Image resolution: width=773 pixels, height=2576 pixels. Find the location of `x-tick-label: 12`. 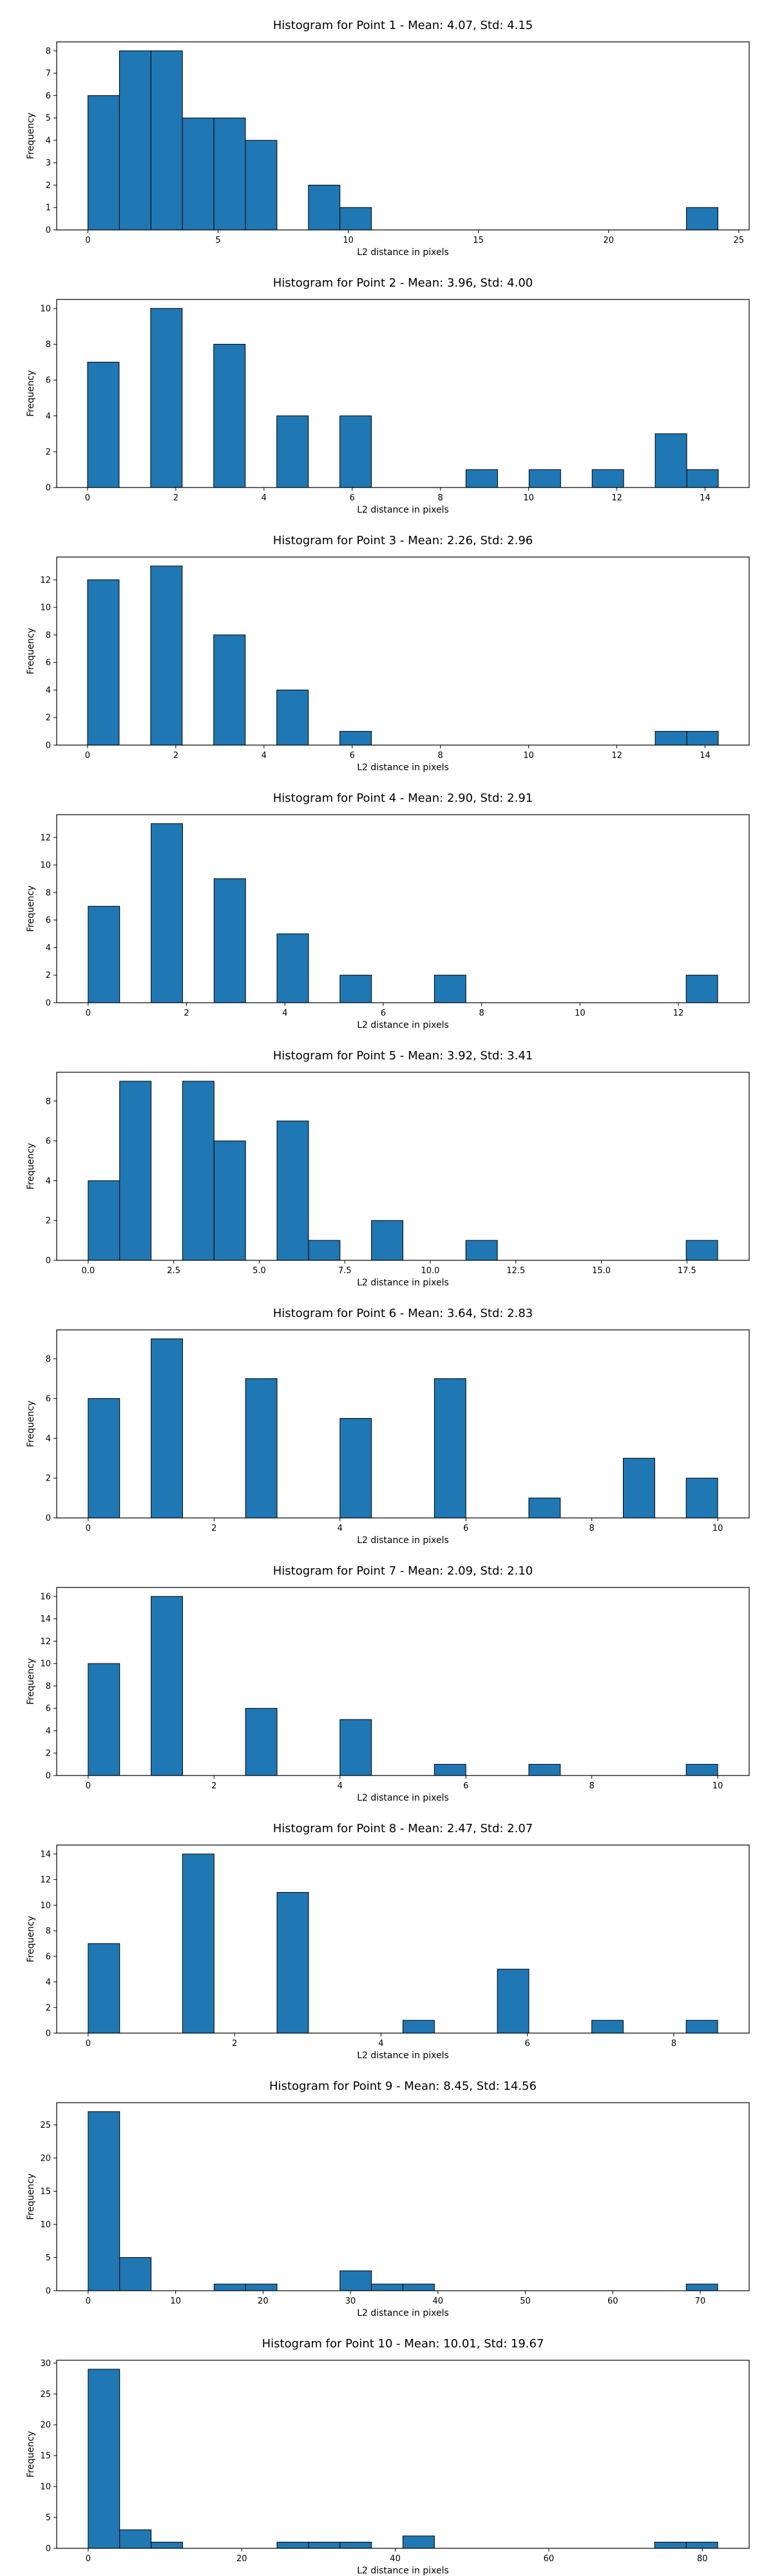

x-tick-label: 12 is located at coordinates (616, 498).